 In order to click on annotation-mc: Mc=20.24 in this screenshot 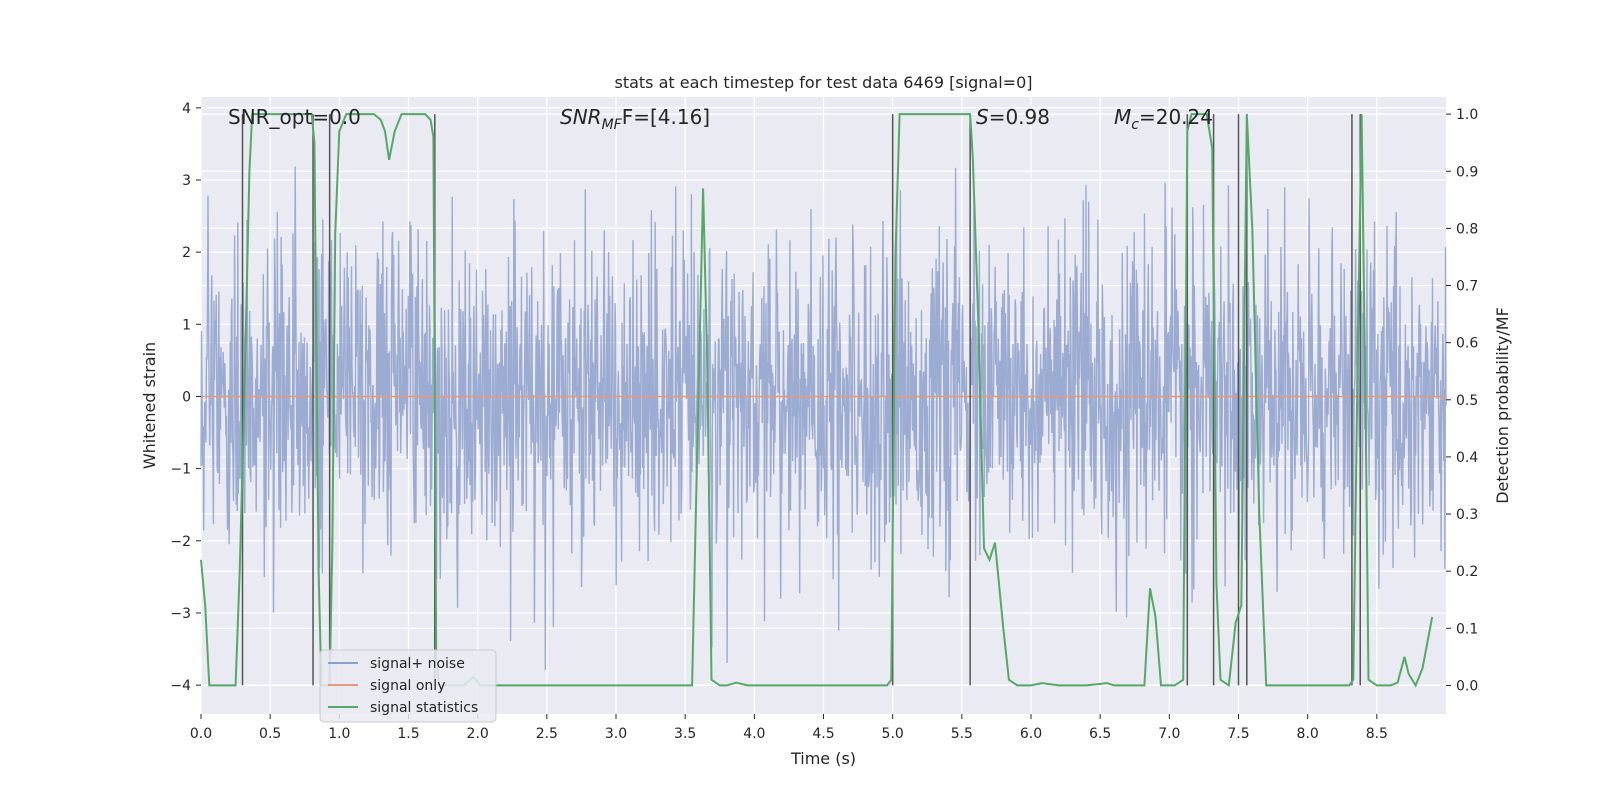, I will do `click(1163, 119)`.